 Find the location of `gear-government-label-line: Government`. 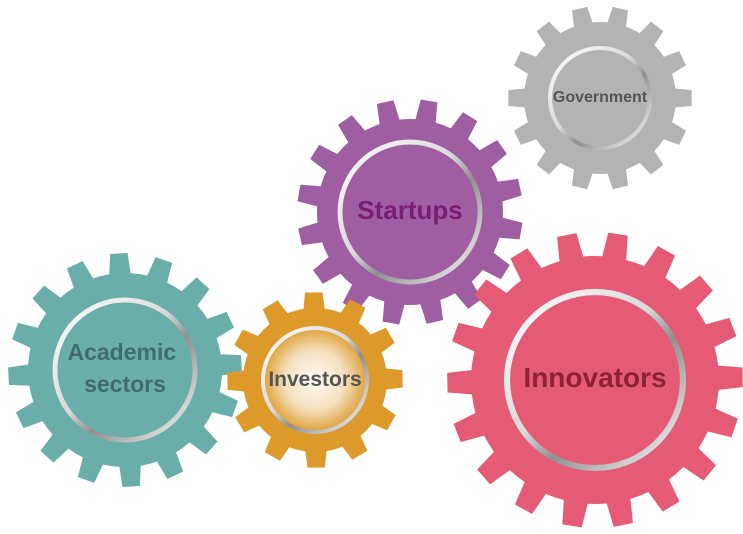

gear-government-label-line: Government is located at coordinates (600, 97).